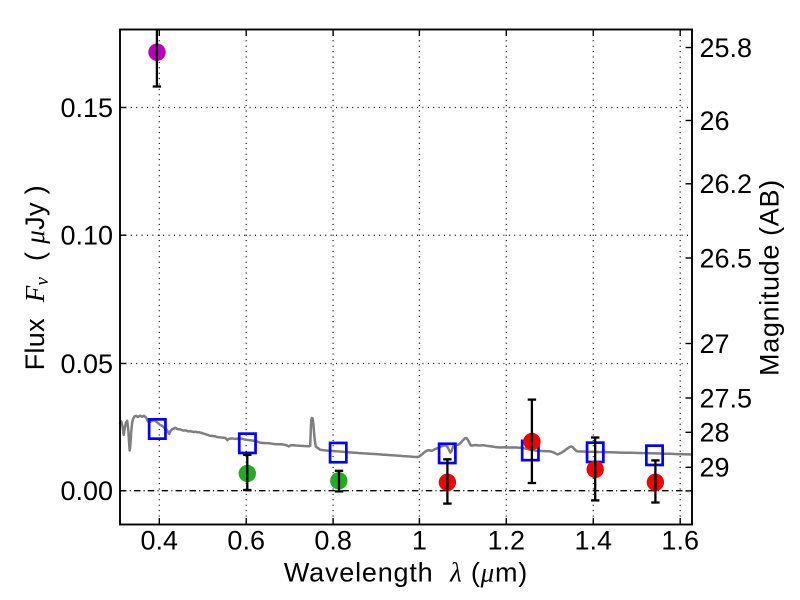 The image size is (800, 600). Describe the element at coordinates (86, 236) in the screenshot. I see `svg-text: 0.10` at that location.